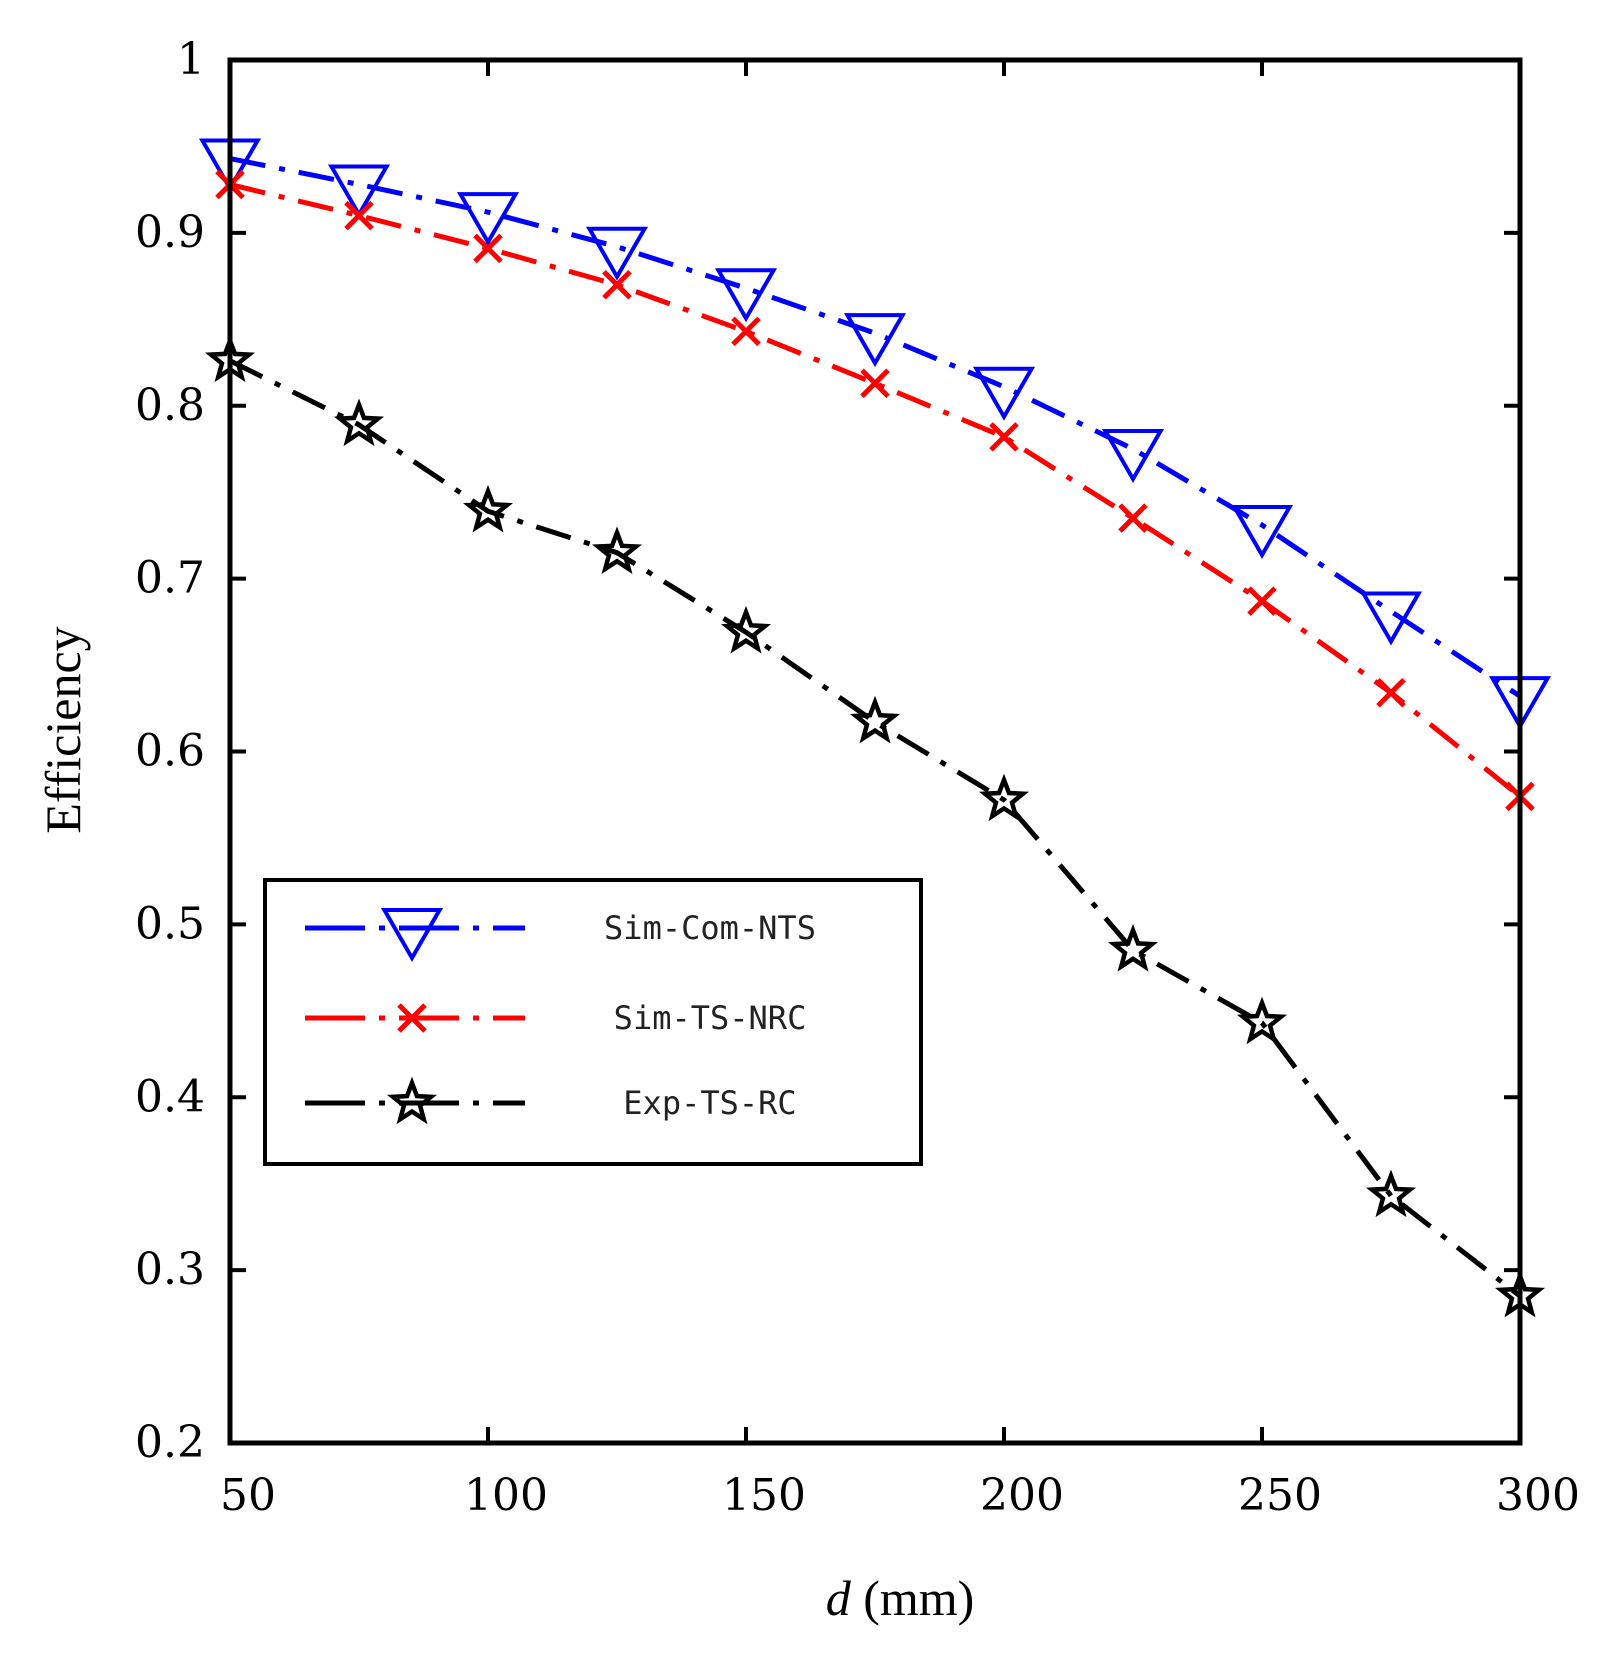 This screenshot has width=1613, height=1656. Describe the element at coordinates (170, 232) in the screenshot. I see `y-tick-label: 0.9` at that location.